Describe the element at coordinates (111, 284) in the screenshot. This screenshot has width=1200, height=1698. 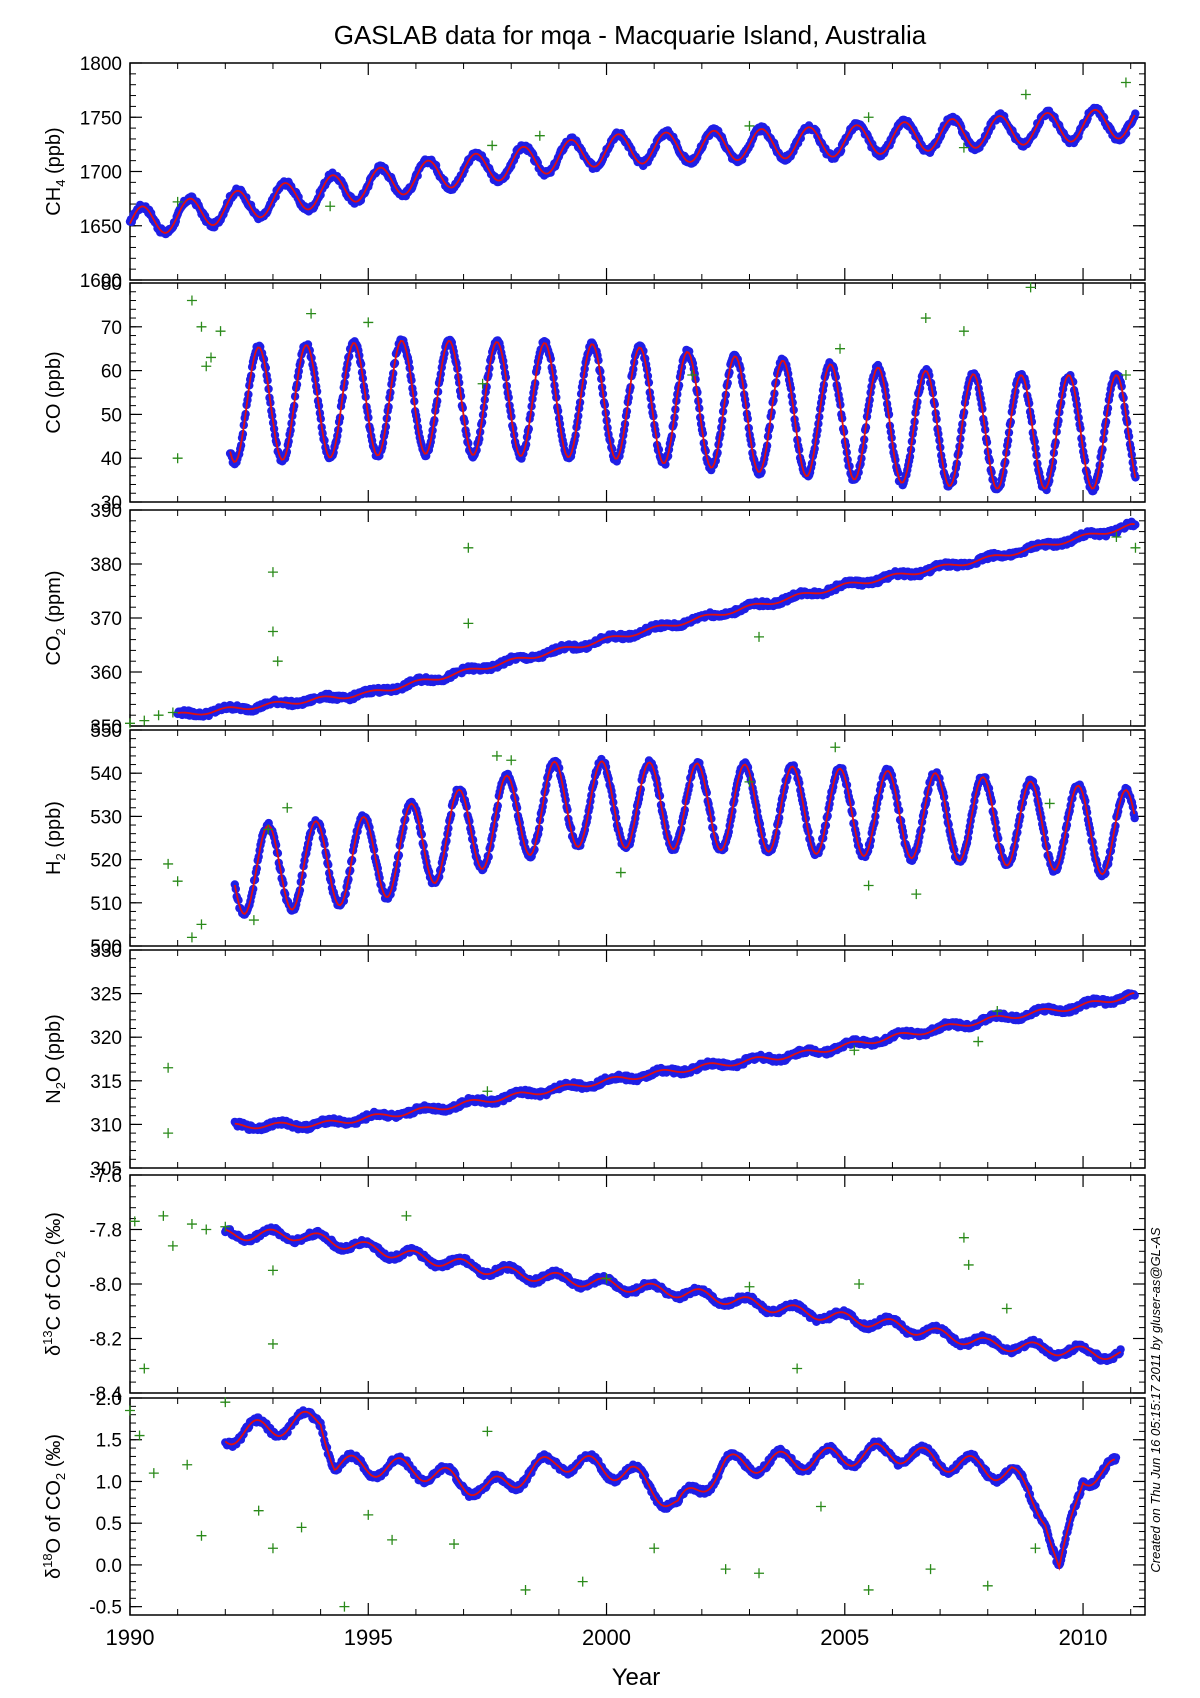
I see `y-tick-label: 80` at that location.